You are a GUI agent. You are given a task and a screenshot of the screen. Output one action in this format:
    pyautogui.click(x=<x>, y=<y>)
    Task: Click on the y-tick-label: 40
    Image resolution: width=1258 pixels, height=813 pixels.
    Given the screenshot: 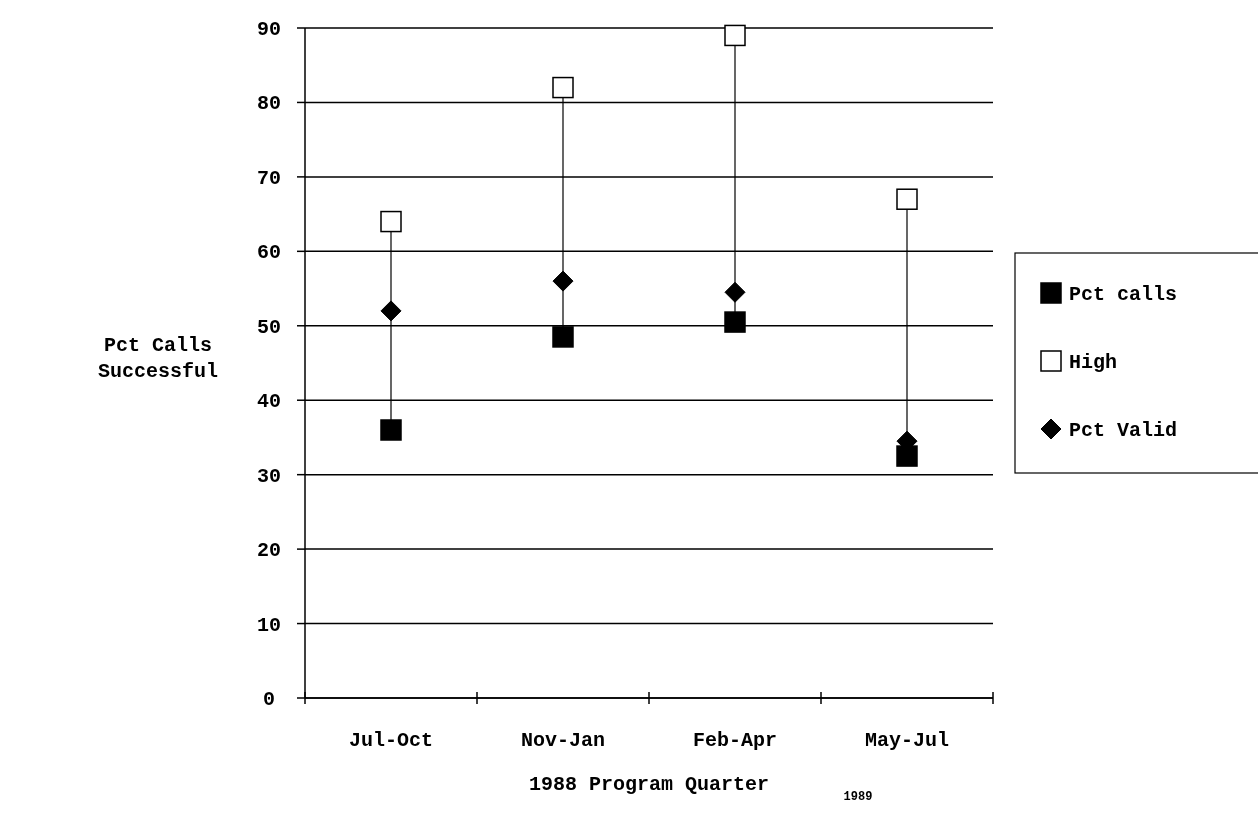 What is the action you would take?
    pyautogui.click(x=269, y=402)
    